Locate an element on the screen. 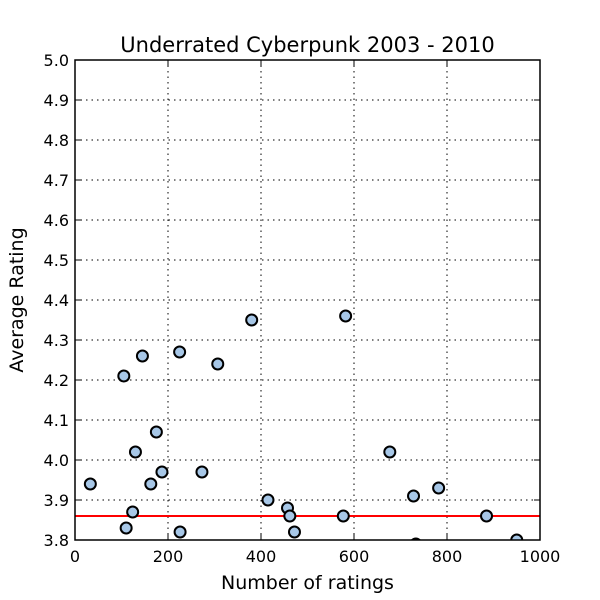 Image resolution: width=600 pixels, height=600 pixels. x-tick-label: 600 is located at coordinates (354, 556).